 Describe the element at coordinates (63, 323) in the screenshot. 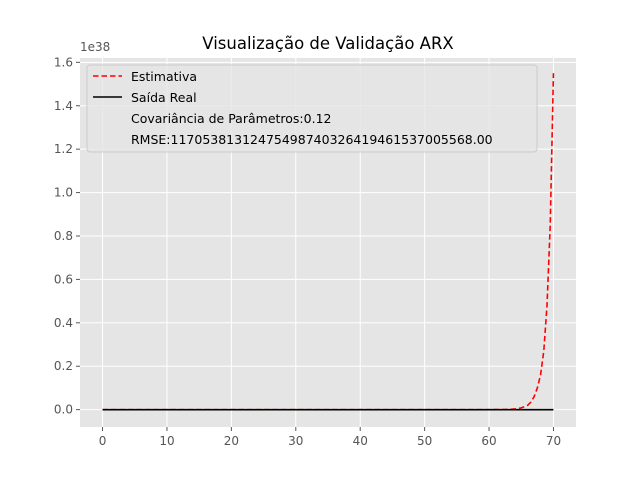

I see `y-tick-label: 0.4` at that location.